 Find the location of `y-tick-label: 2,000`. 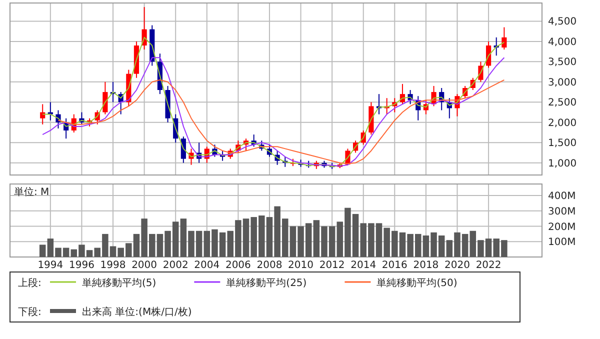

y-tick-label: 2,000 is located at coordinates (562, 123).